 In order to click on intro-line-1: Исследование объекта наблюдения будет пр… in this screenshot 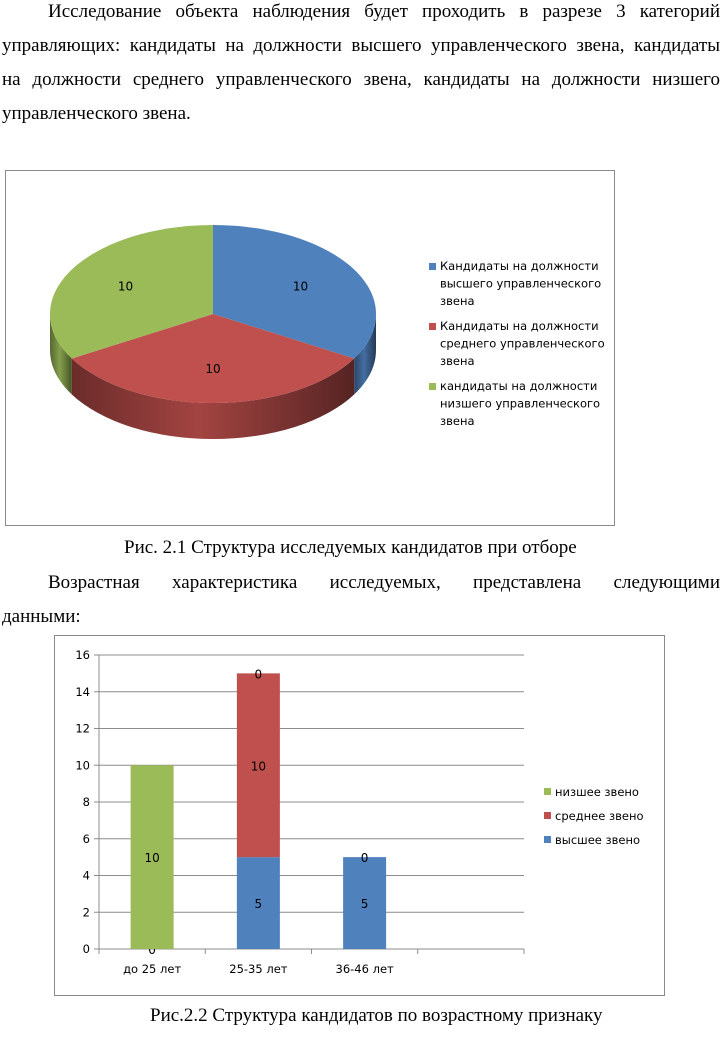, I will do `click(384, 11)`.